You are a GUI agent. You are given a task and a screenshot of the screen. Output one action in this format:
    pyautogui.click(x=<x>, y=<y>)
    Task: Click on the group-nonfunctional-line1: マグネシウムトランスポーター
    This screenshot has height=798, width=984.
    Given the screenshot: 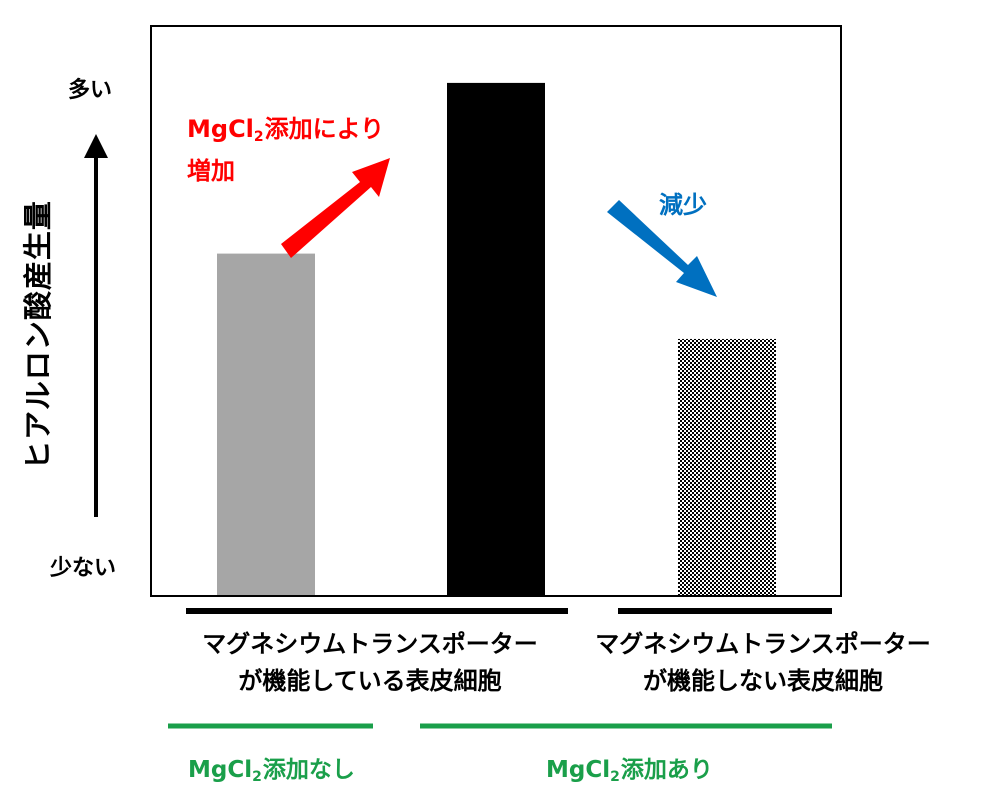 What is the action you would take?
    pyautogui.click(x=763, y=644)
    